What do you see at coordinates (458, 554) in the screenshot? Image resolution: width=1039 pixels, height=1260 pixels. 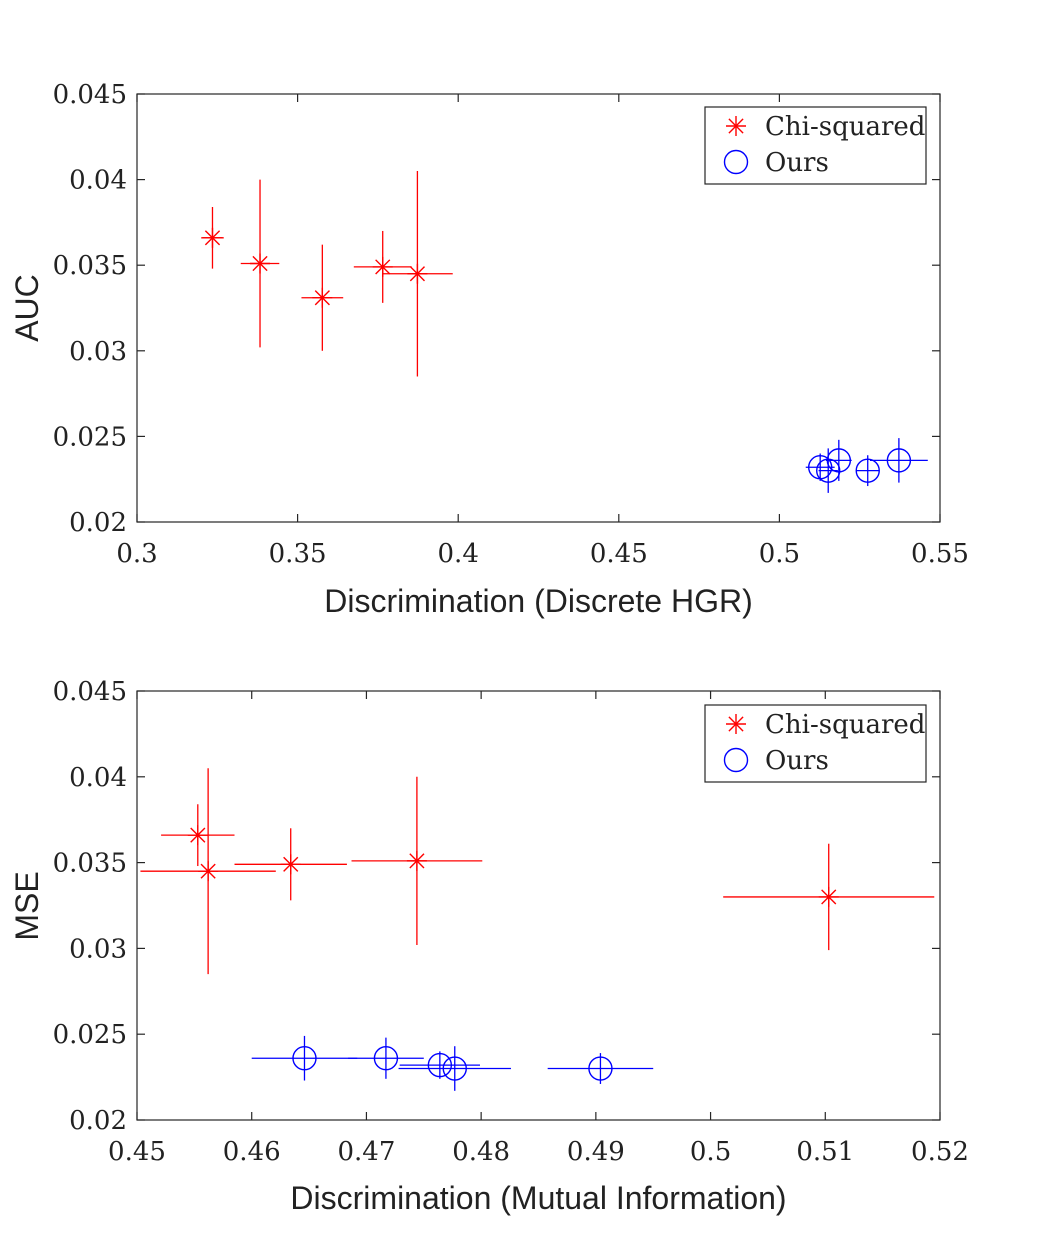 I see `auc-x-tick-label: 0.4` at bounding box center [458, 554].